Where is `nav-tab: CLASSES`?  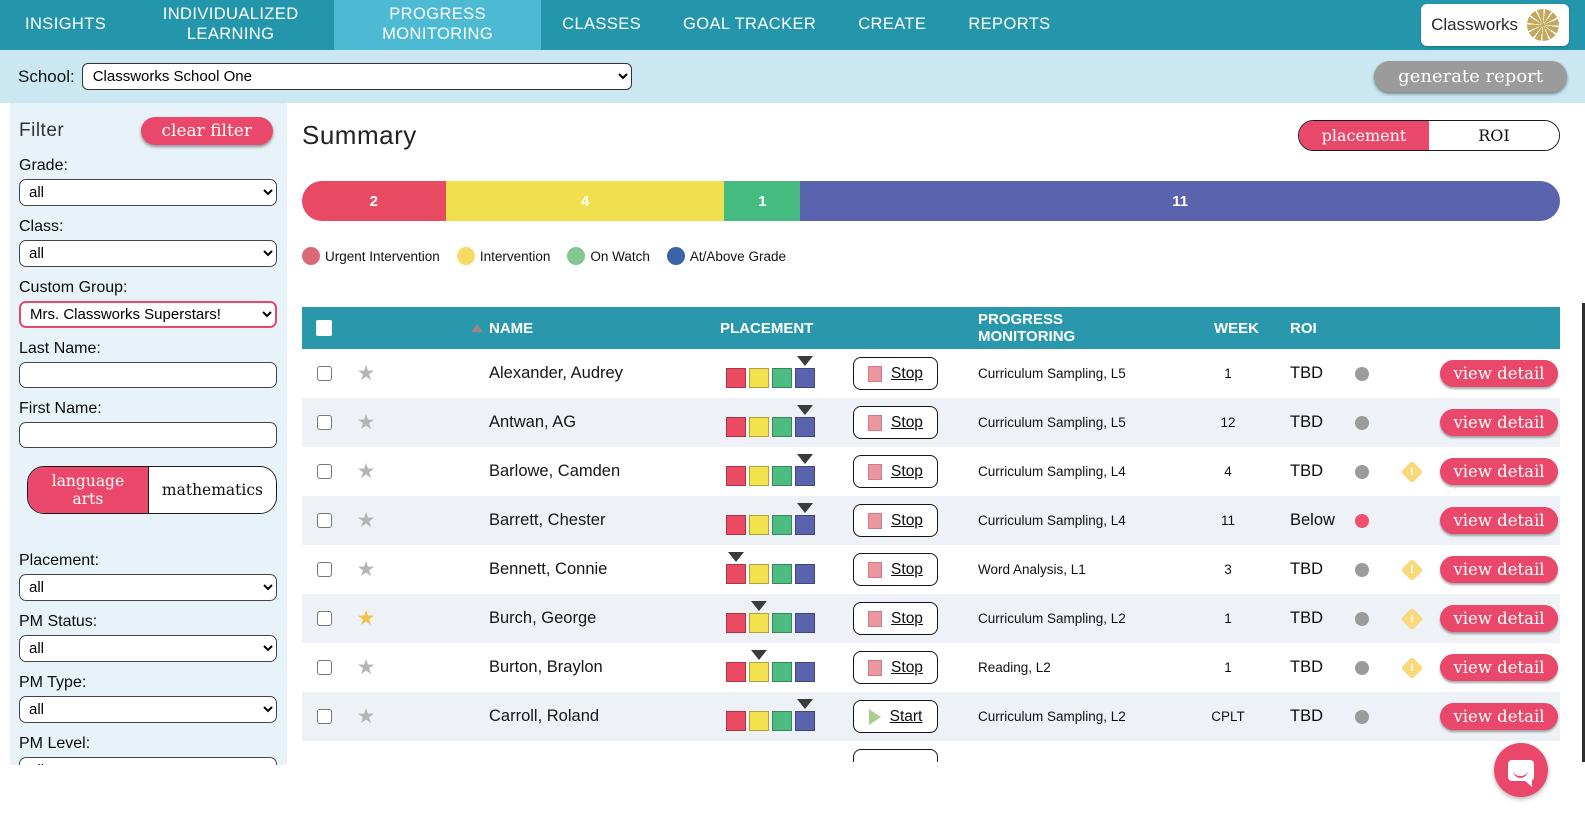
nav-tab: CLASSES is located at coordinates (601, 25).